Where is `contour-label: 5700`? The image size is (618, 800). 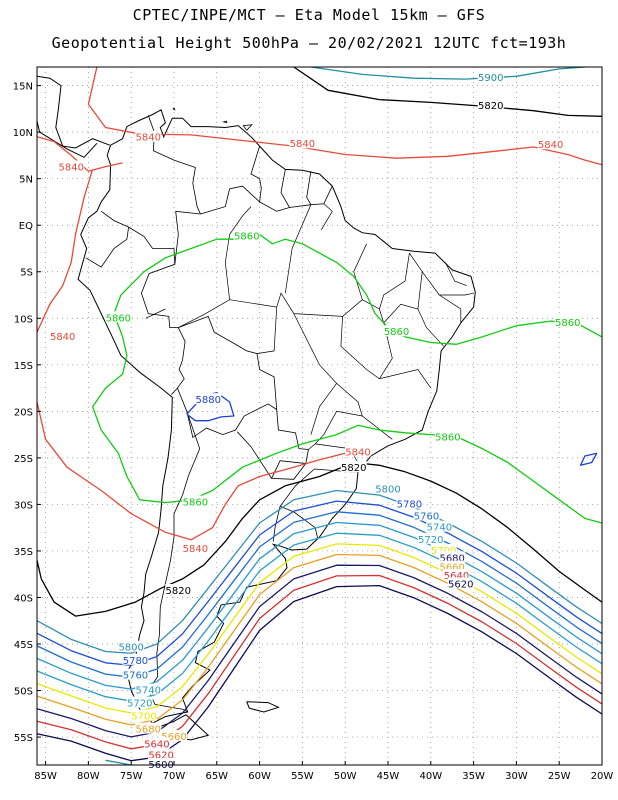
contour-label: 5700 is located at coordinates (143, 717).